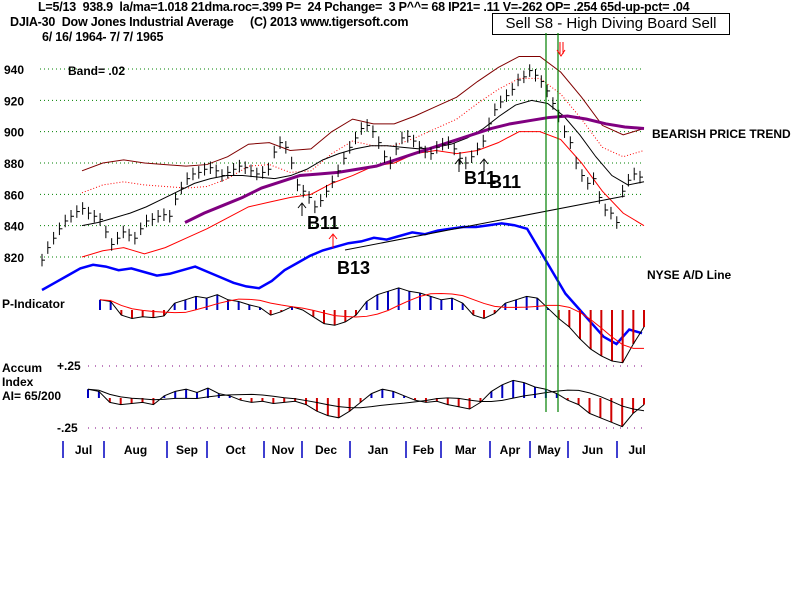 This screenshot has width=800, height=600. I want to click on lower-band, so click(363, 194).